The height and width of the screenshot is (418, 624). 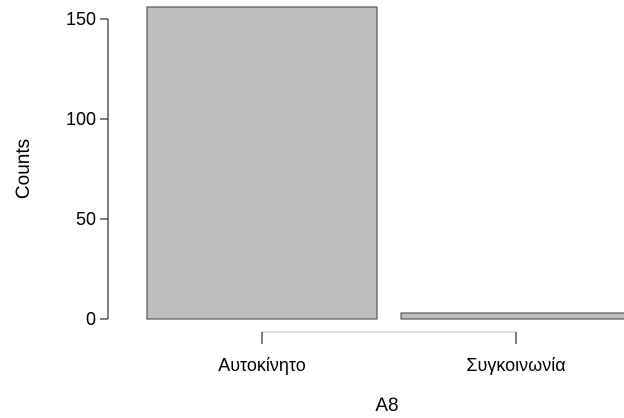 What do you see at coordinates (515, 365) in the screenshot?
I see `x-tick-label: Συγκοινωνία` at bounding box center [515, 365].